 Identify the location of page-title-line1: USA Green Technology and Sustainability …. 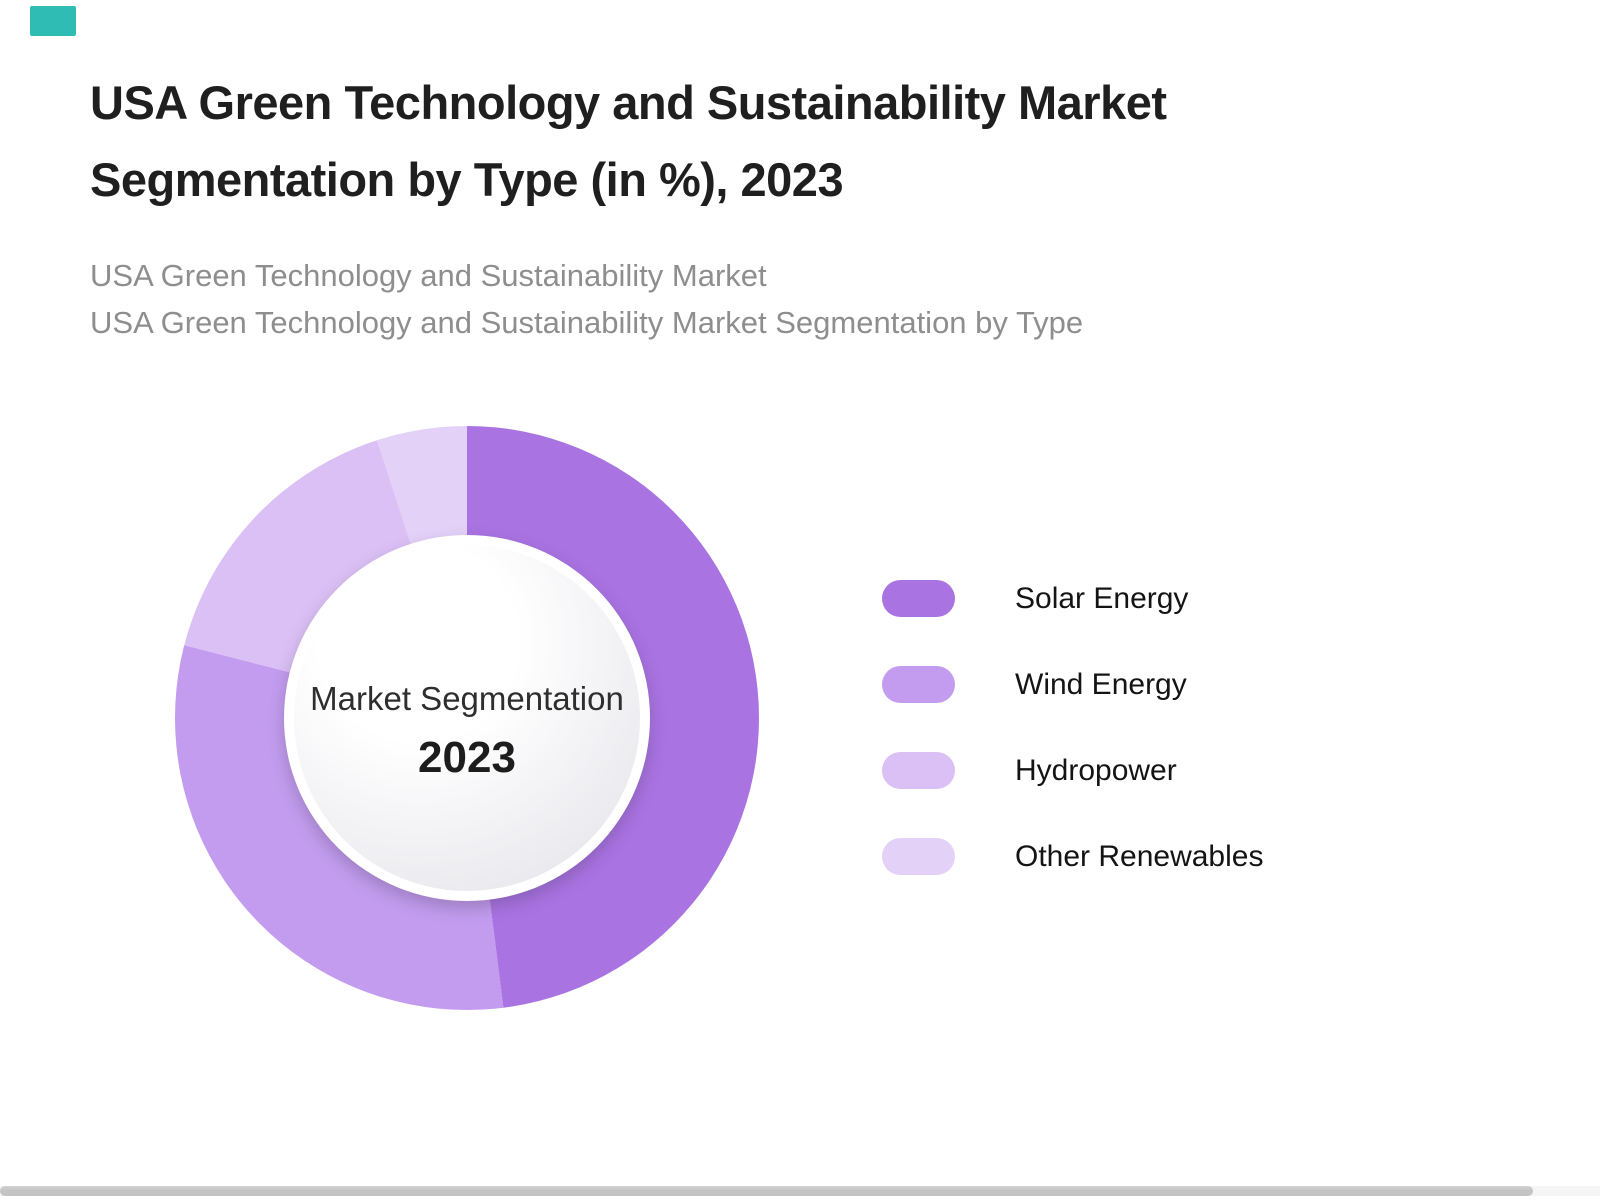
(628, 102).